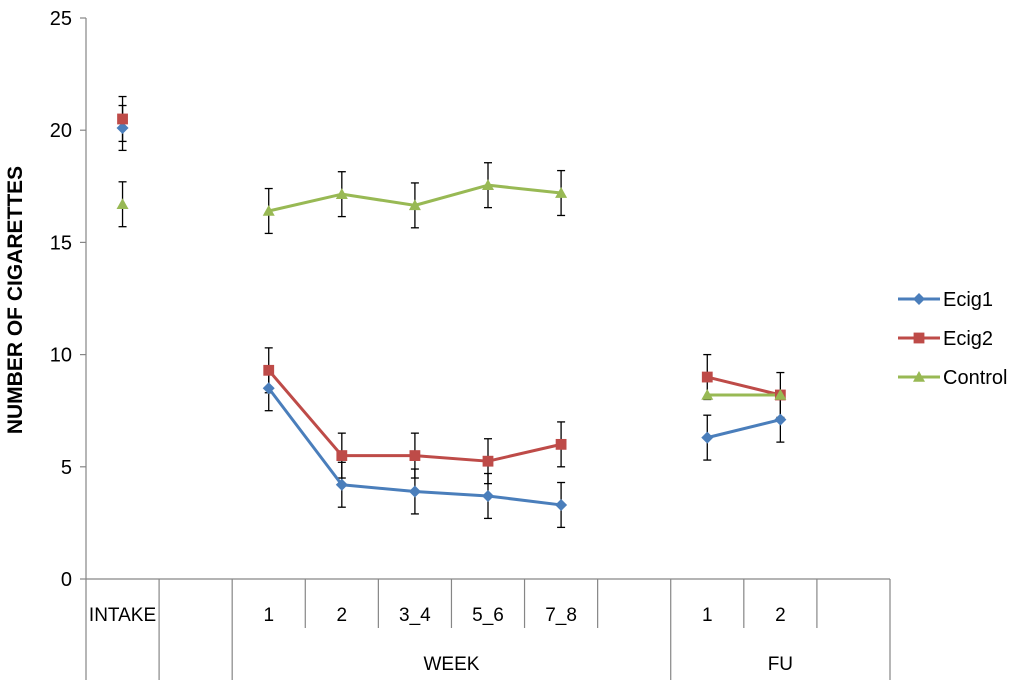 This screenshot has height=680, width=1024. Describe the element at coordinates (743, 429) in the screenshot. I see `series-line-ecig1` at that location.